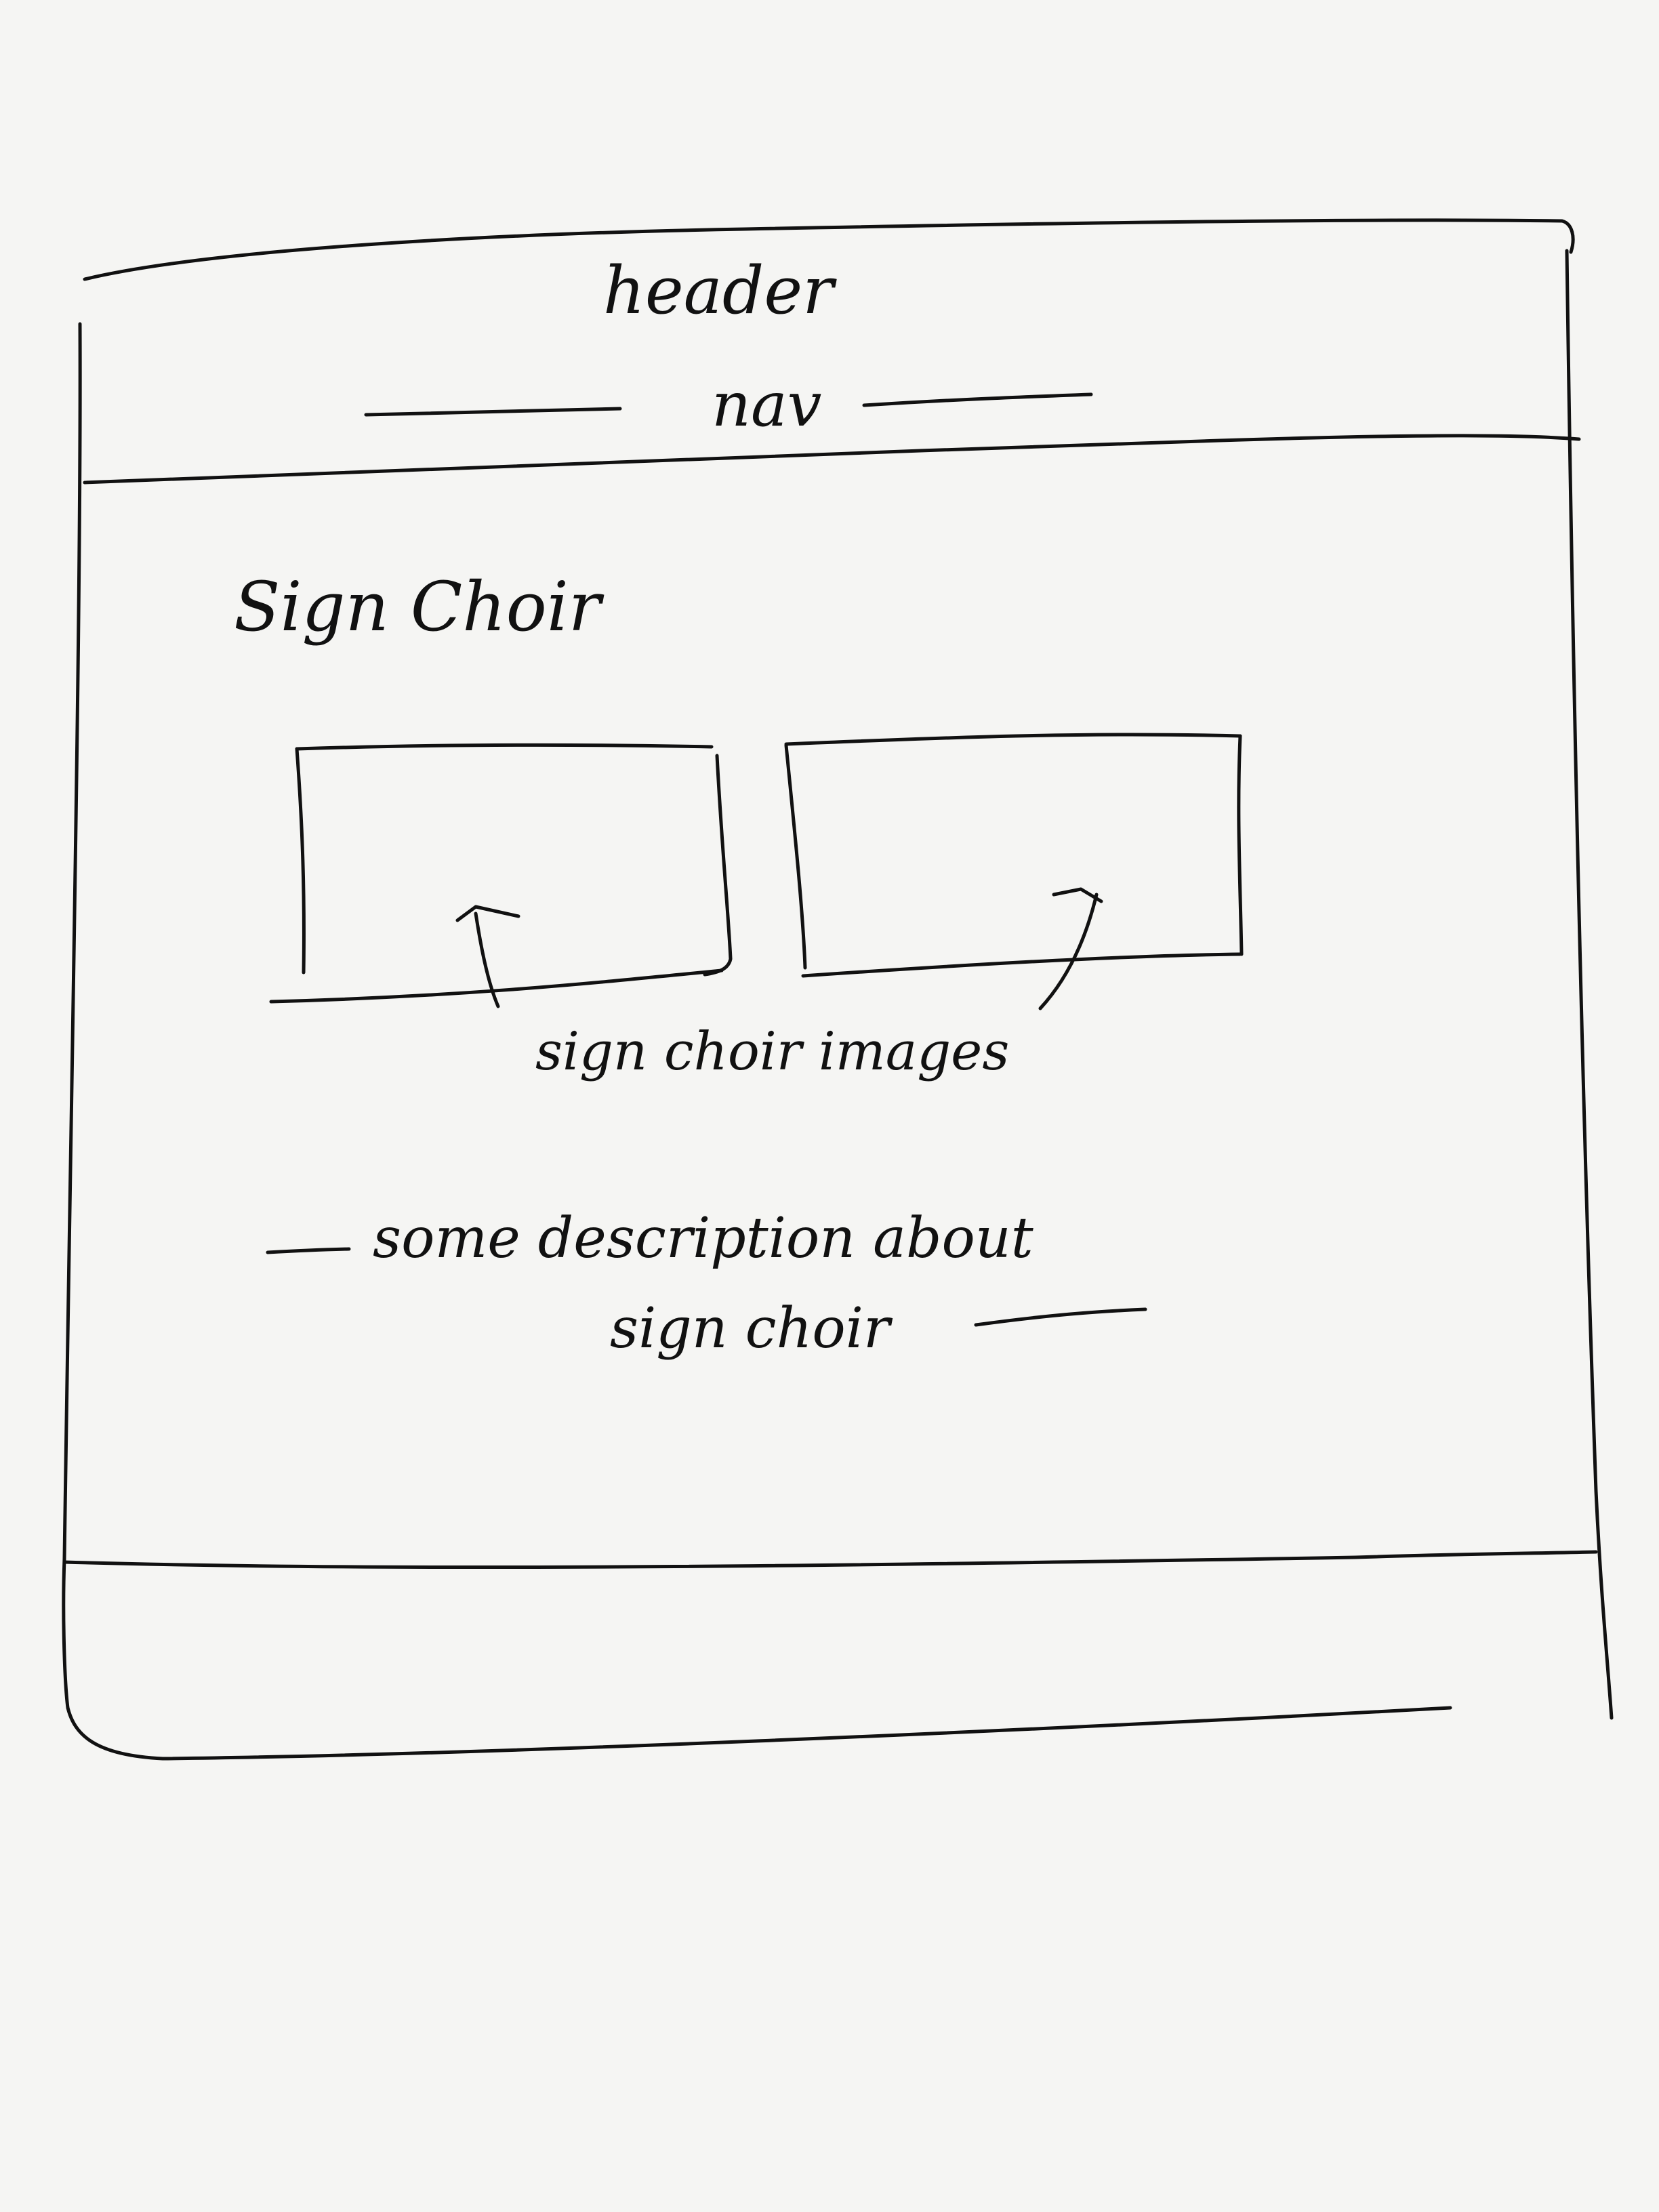 This screenshot has width=1659, height=2212. Describe the element at coordinates (1060, 1317) in the screenshot. I see `description-dash-right` at that location.